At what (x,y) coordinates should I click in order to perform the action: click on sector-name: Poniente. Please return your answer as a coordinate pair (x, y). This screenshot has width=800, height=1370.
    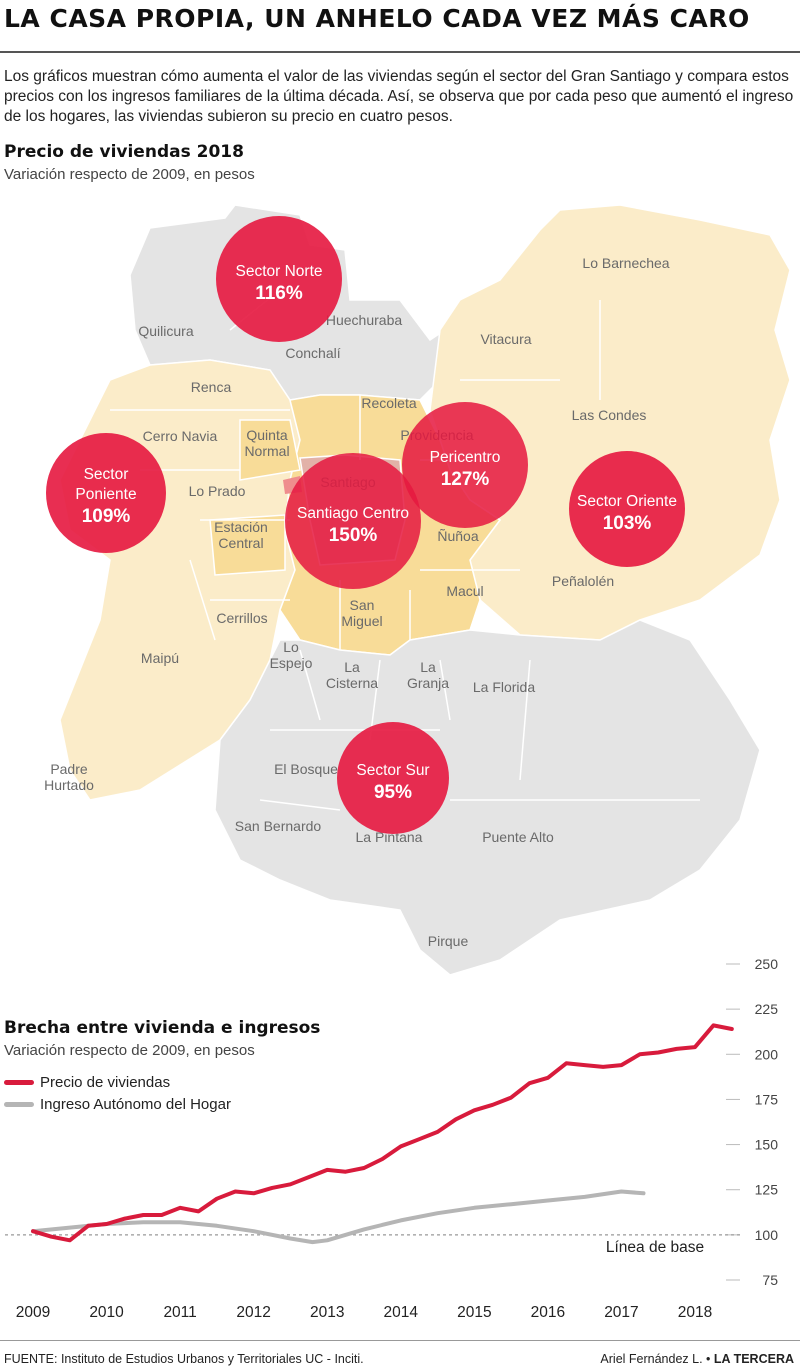
    Looking at the image, I should click on (105, 494).